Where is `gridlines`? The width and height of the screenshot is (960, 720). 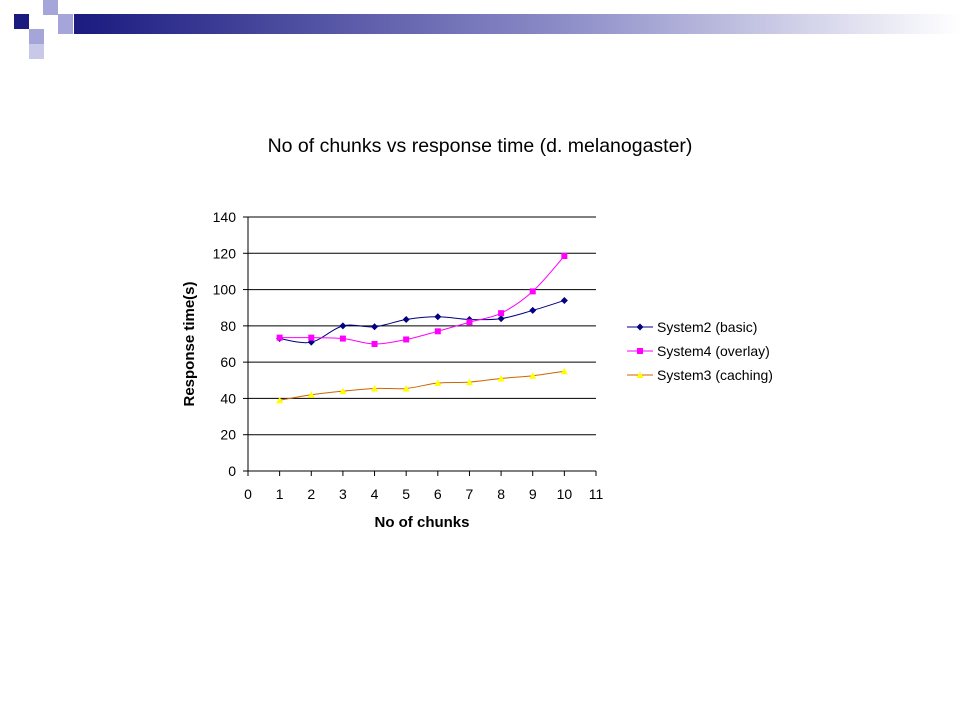
gridlines is located at coordinates (422, 326).